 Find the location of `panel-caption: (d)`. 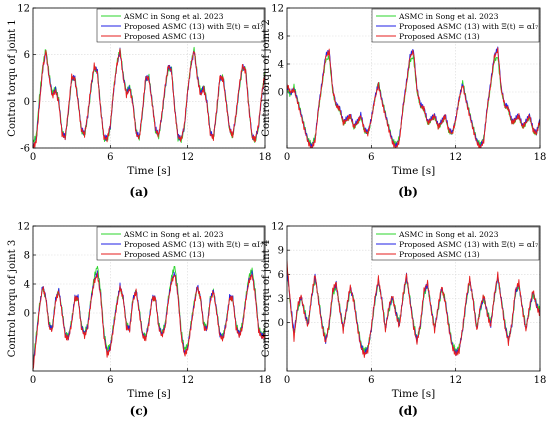

panel-caption: (d) is located at coordinates (408, 411).